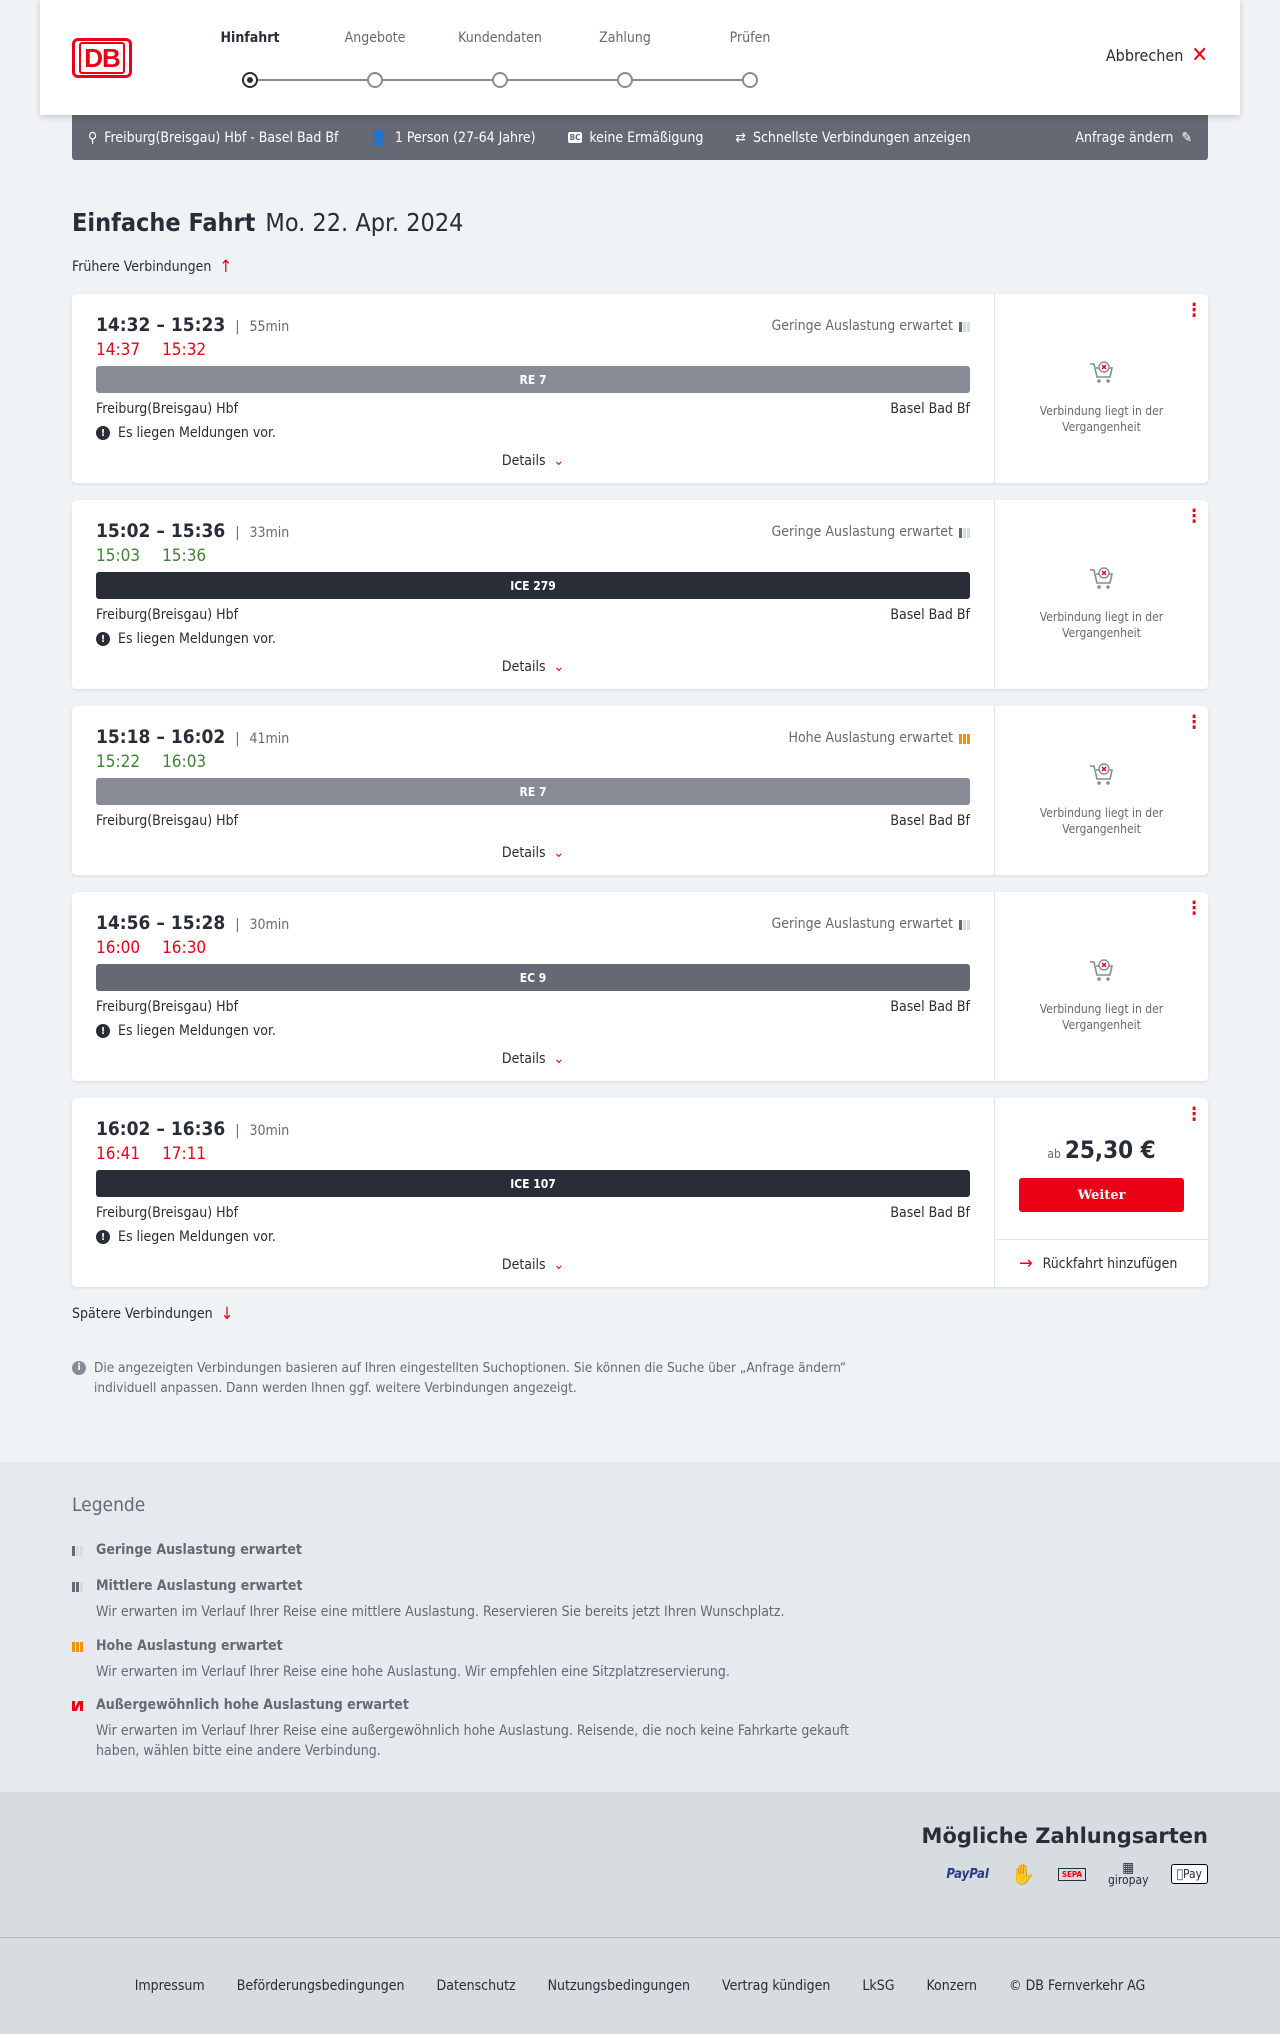 This screenshot has height=2034, width=1280. I want to click on load-indicator: Geringe Auslastung erwartet, so click(870, 326).